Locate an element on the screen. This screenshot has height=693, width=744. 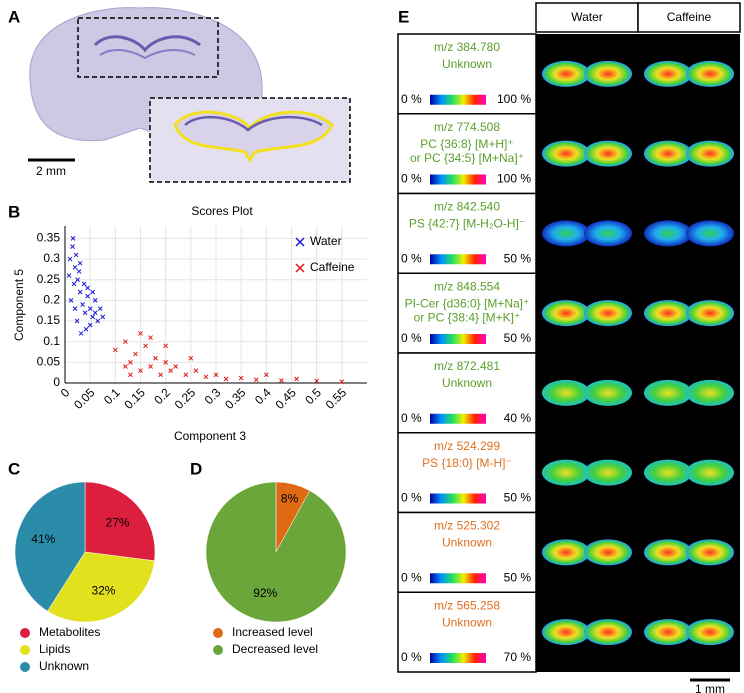
panel-label: D is located at coordinates (196, 468).